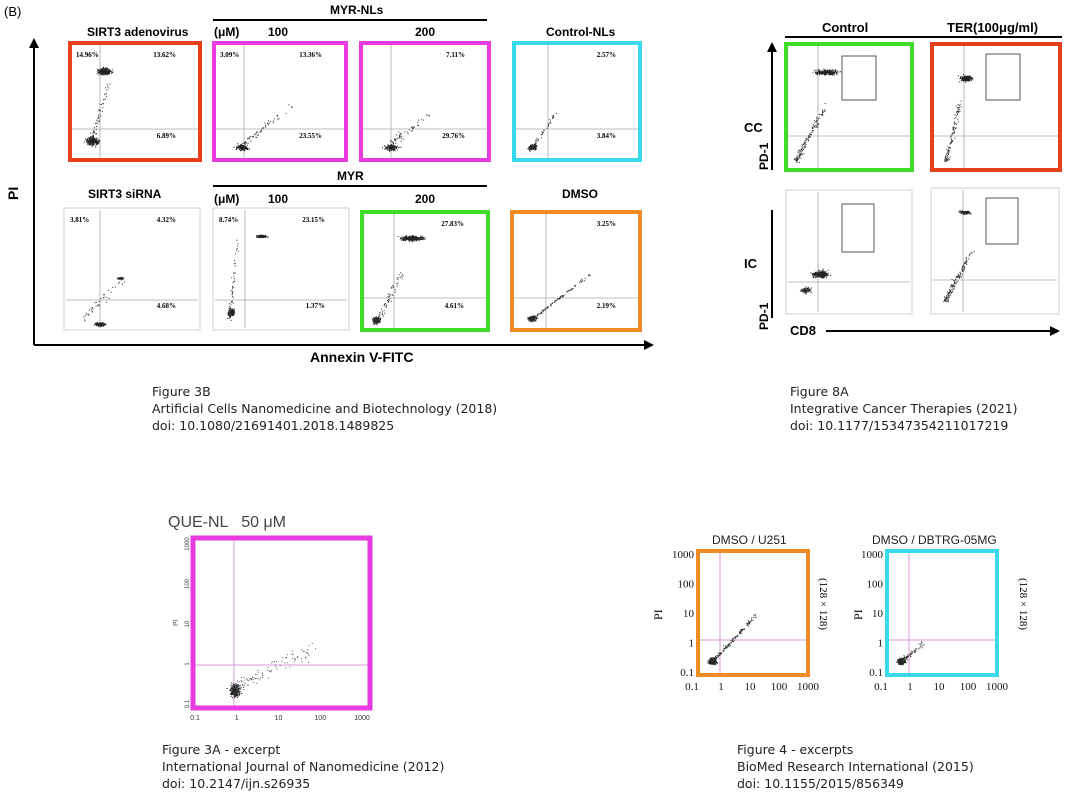 The image size is (1080, 804). What do you see at coordinates (992, 27) in the screenshot?
I see `col-label-ter: TER(100μg/ml)` at bounding box center [992, 27].